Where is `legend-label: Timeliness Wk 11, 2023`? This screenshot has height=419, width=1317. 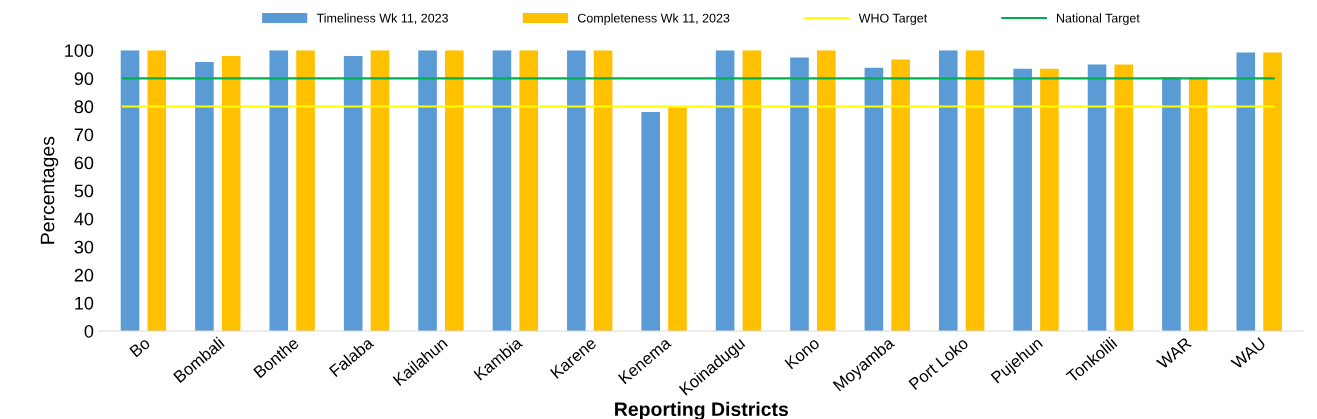 legend-label: Timeliness Wk 11, 2023 is located at coordinates (382, 18).